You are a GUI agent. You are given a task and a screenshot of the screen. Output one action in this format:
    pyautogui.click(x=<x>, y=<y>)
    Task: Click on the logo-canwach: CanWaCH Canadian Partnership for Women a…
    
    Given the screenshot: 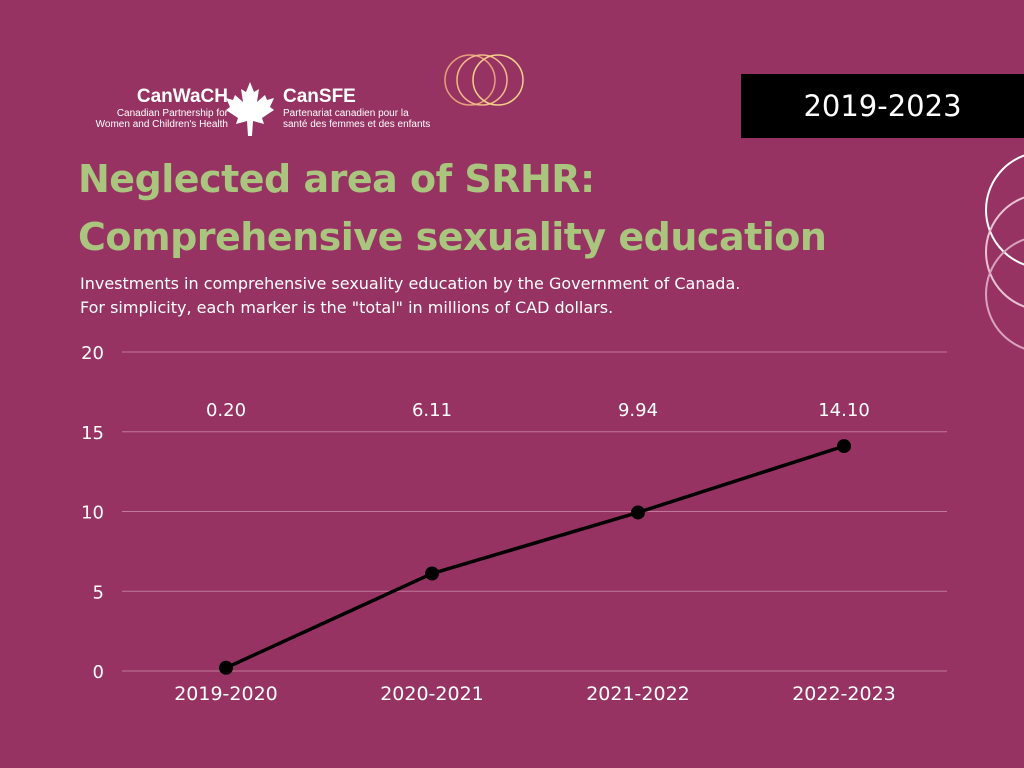 What is the action you would take?
    pyautogui.click(x=153, y=108)
    